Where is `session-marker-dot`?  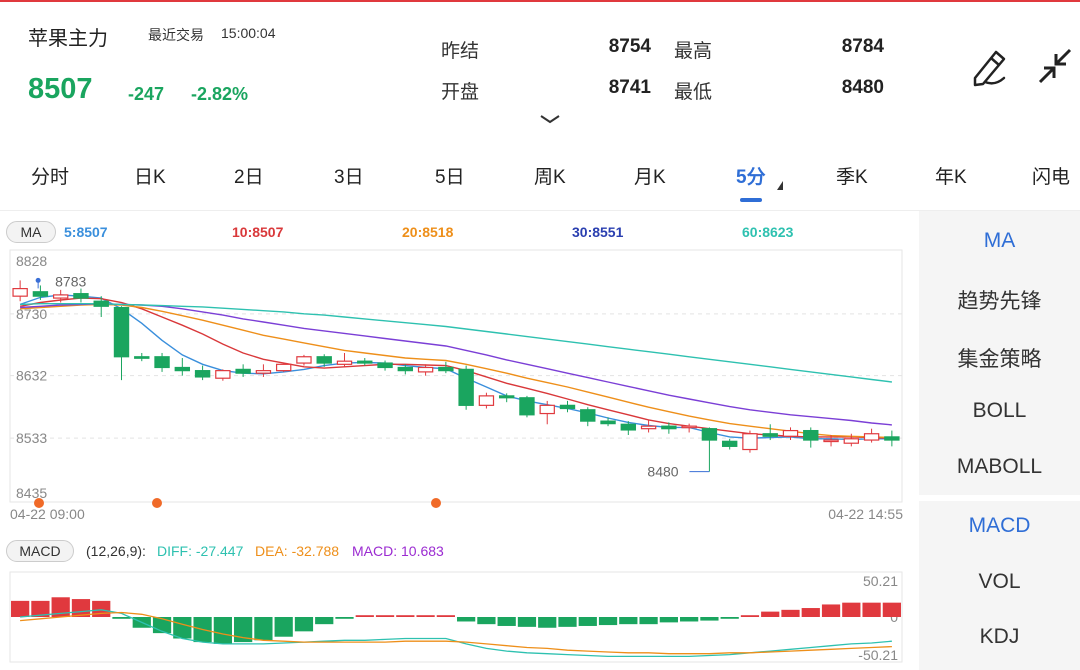 session-marker-dot is located at coordinates (436, 503).